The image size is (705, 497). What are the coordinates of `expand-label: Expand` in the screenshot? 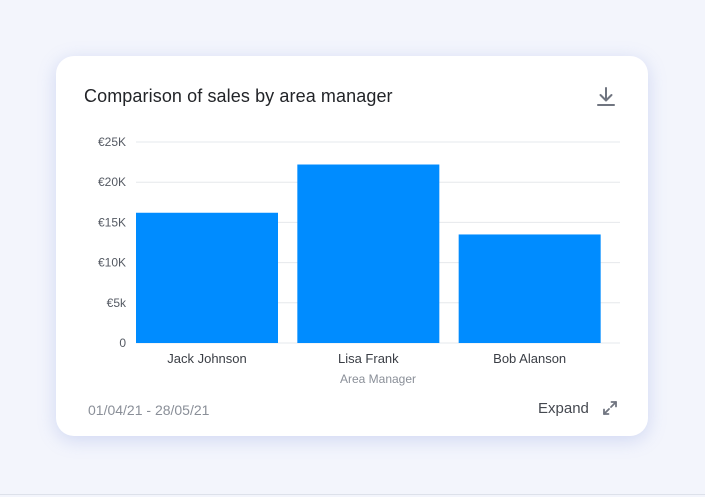 It's located at (563, 408).